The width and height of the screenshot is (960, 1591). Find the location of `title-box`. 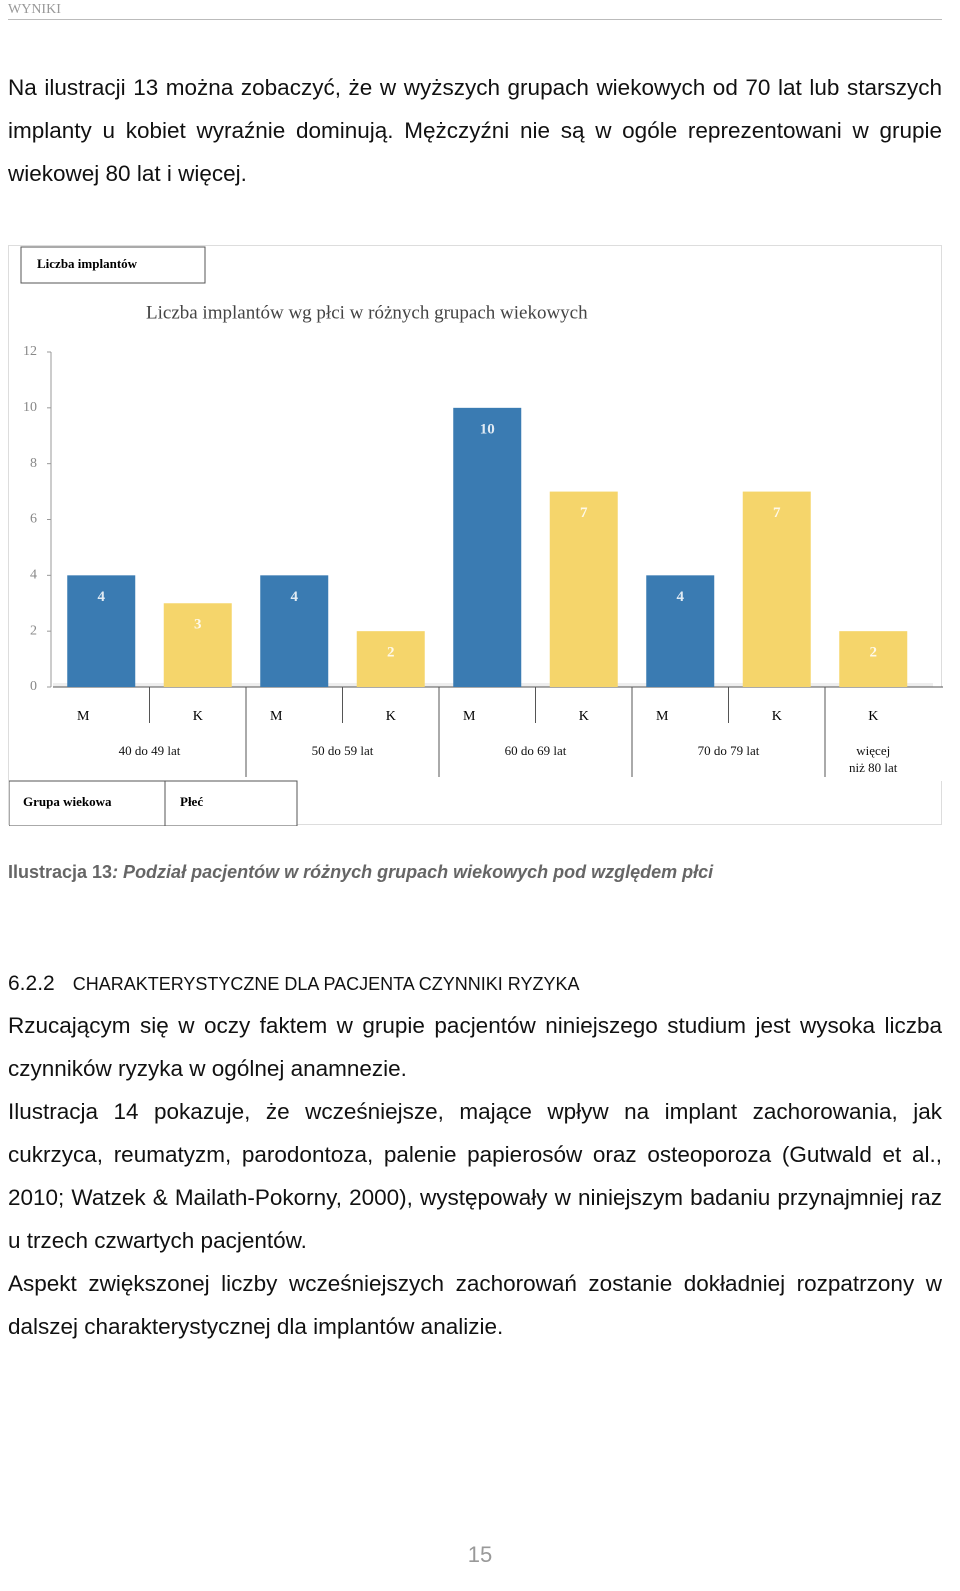

title-box is located at coordinates (472, 317).